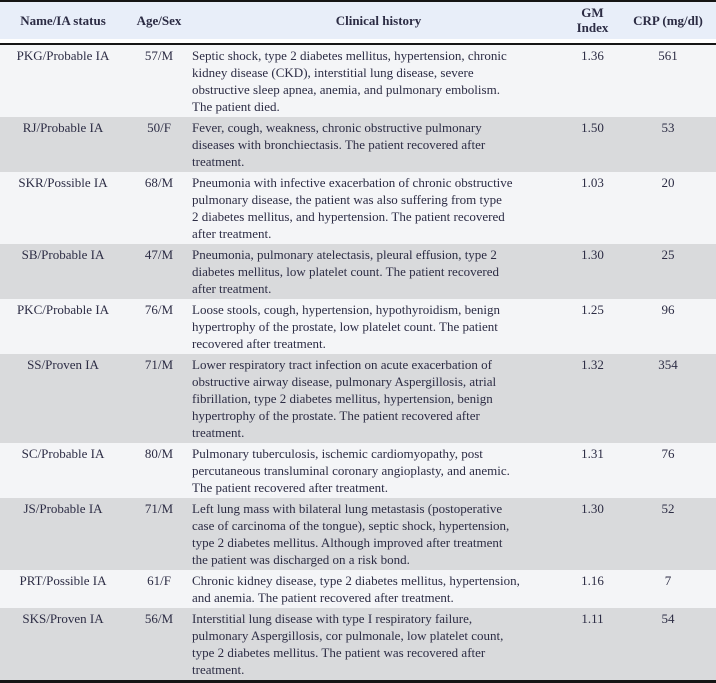 Image resolution: width=716 pixels, height=683 pixels. Describe the element at coordinates (159, 208) in the screenshot. I see `age-sex-cell: 68/M` at that location.